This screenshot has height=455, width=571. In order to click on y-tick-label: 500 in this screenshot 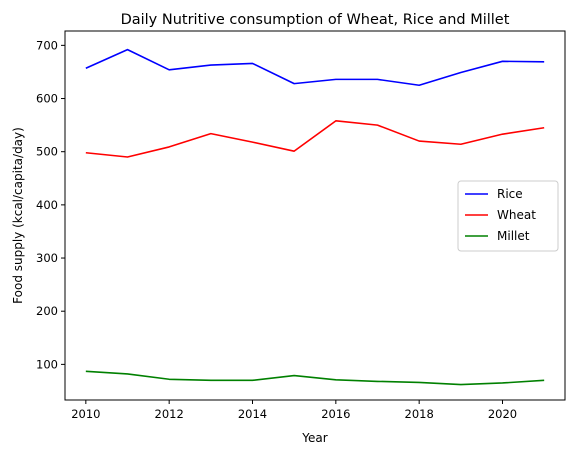, I will do `click(47, 152)`.